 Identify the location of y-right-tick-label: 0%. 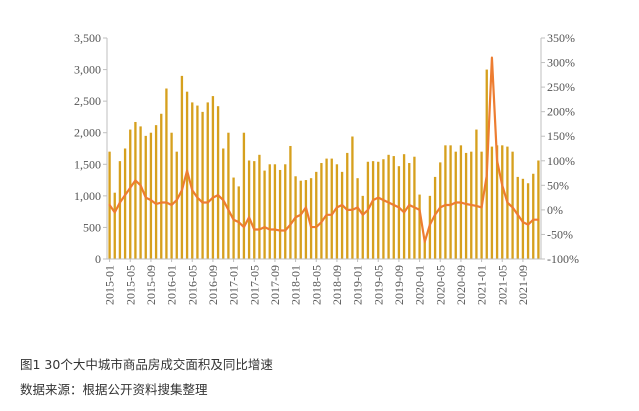
(555, 210).